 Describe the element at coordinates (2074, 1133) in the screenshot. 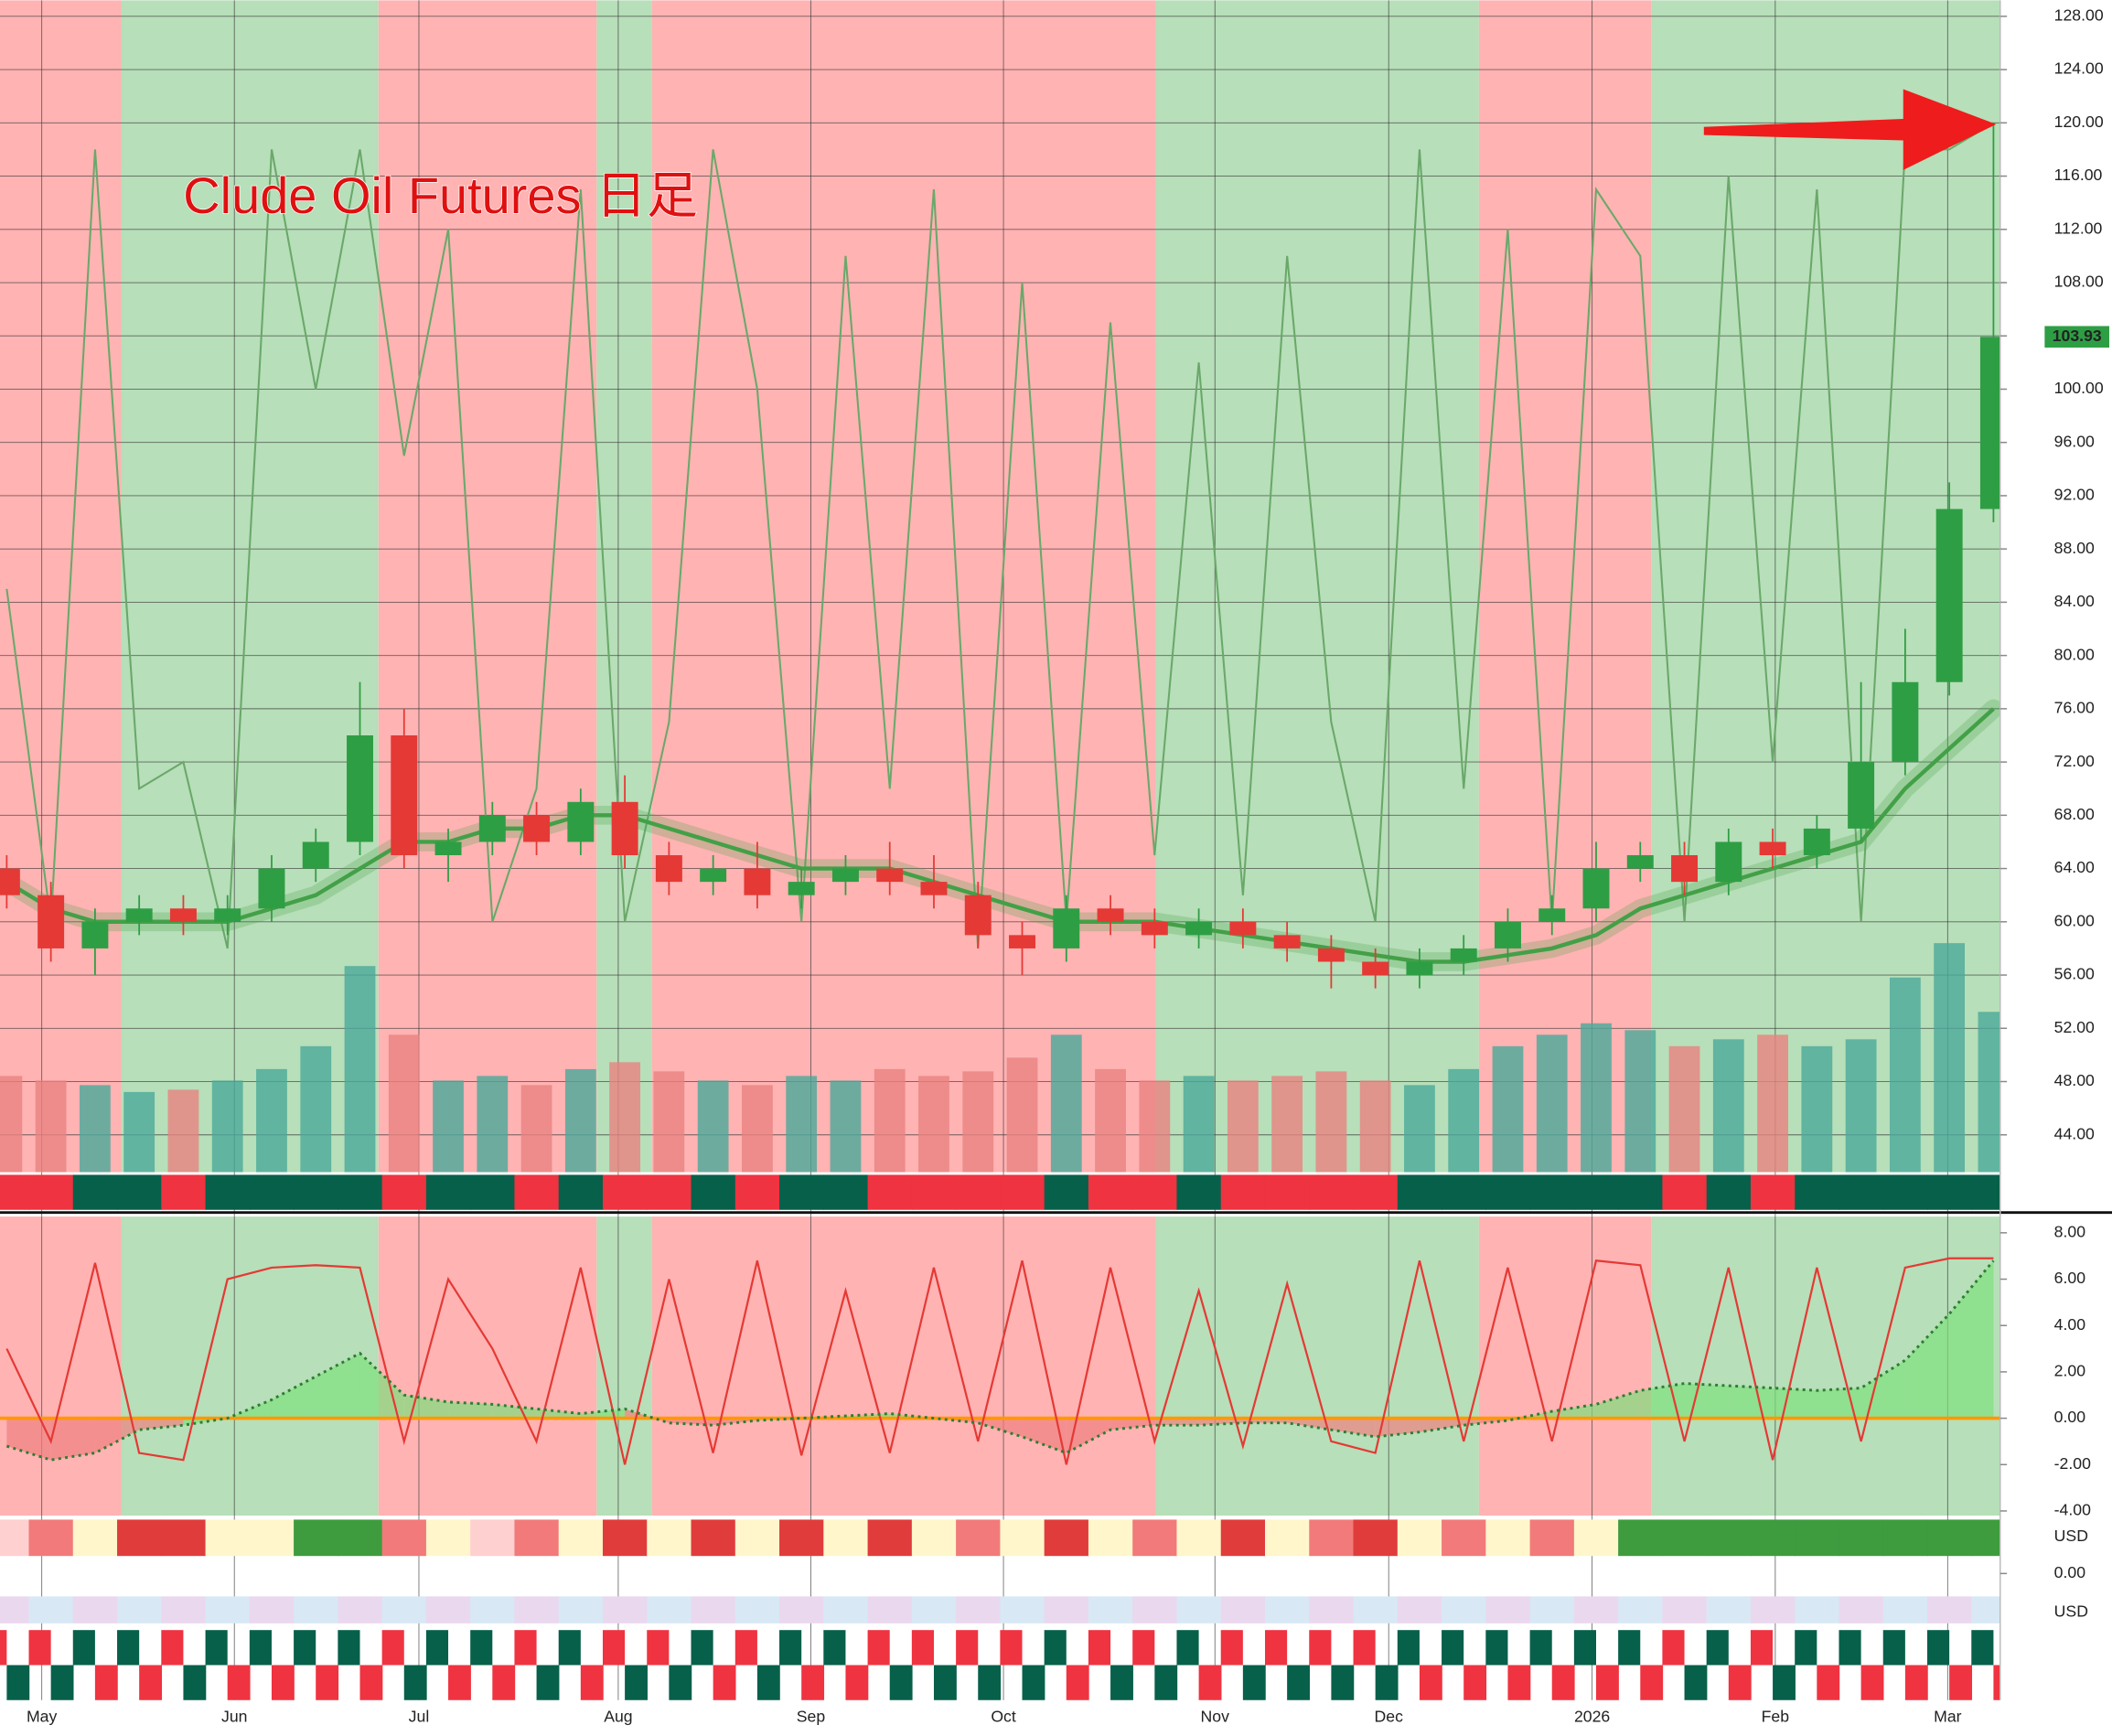

I see `y-tick-label: 44.00` at that location.